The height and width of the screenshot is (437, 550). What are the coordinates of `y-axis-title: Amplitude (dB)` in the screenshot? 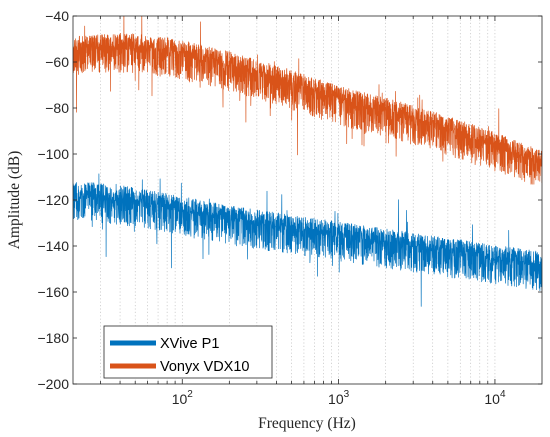 It's located at (14, 200).